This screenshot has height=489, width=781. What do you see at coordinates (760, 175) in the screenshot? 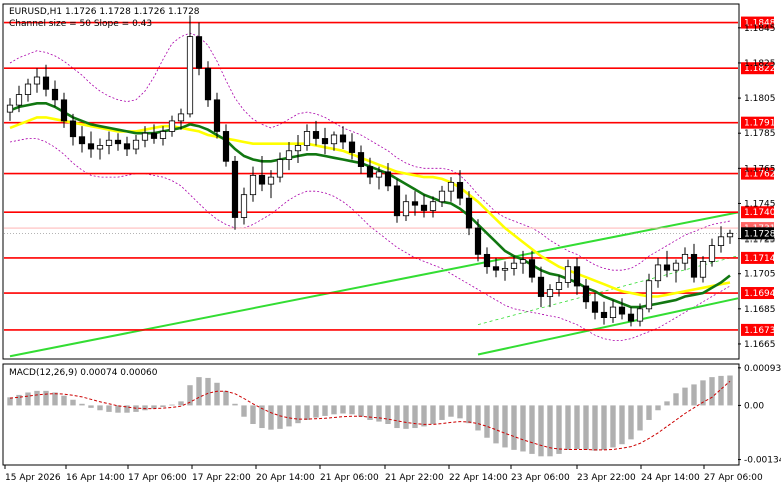
I see `level-label: 1.1762` at bounding box center [760, 175].